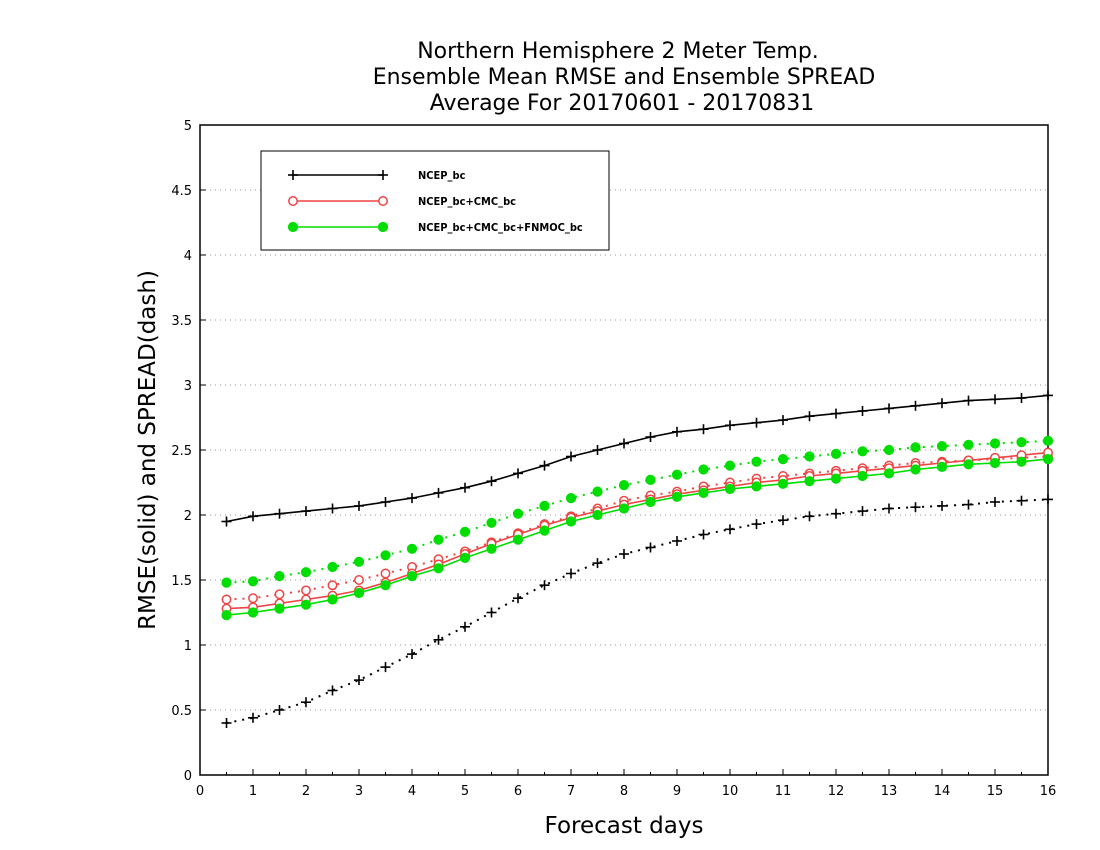 The height and width of the screenshot is (850, 1100). What do you see at coordinates (402, 201) in the screenshot?
I see `legend-entry-1: NCEP_bc+CMC_bc` at bounding box center [402, 201].